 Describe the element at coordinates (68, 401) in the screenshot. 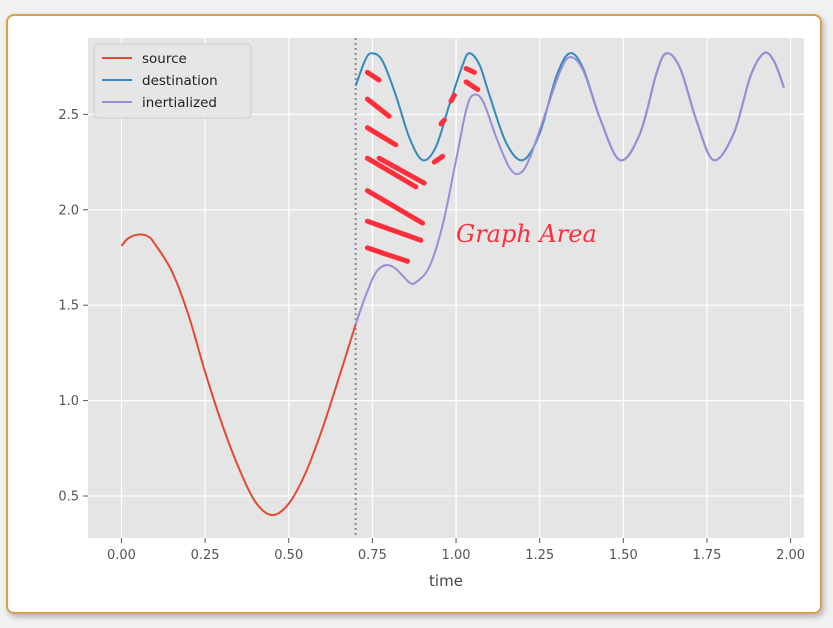

I see `y-tick-label: 1.0` at that location.